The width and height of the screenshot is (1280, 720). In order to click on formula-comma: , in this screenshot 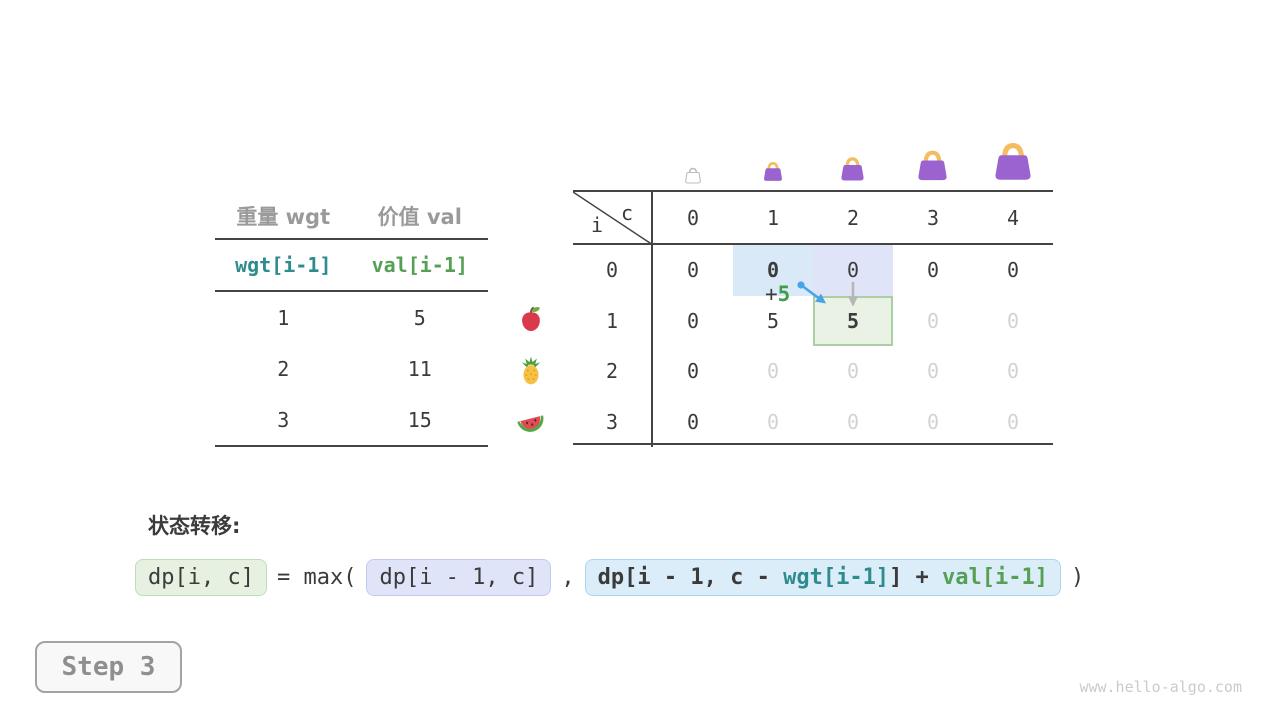, I will do `click(568, 577)`.